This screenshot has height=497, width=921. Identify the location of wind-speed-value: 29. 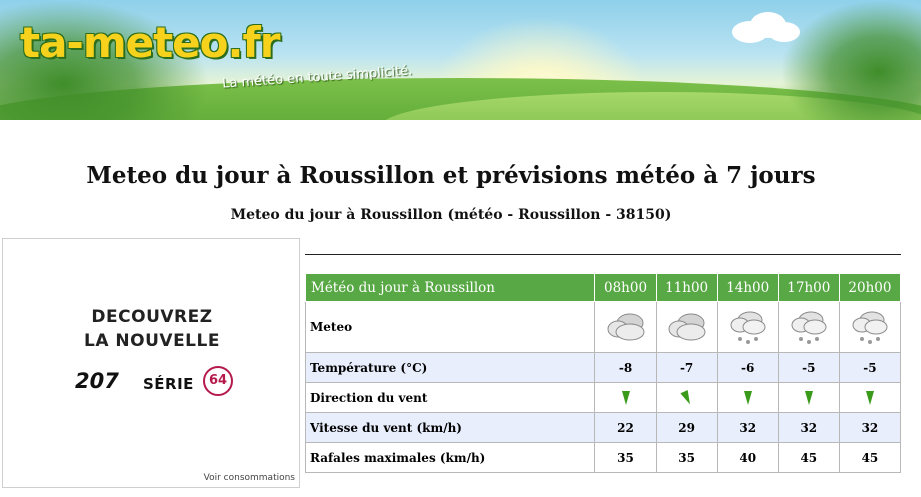
(686, 427).